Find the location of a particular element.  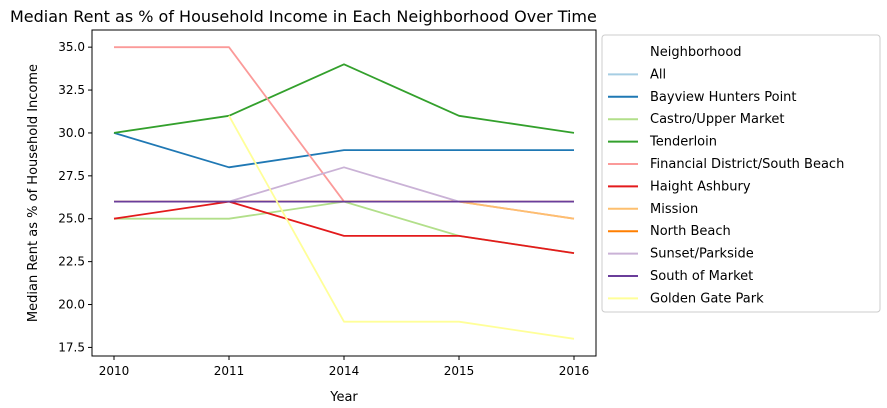

y-tick-label: 22.5 is located at coordinates (71, 262).